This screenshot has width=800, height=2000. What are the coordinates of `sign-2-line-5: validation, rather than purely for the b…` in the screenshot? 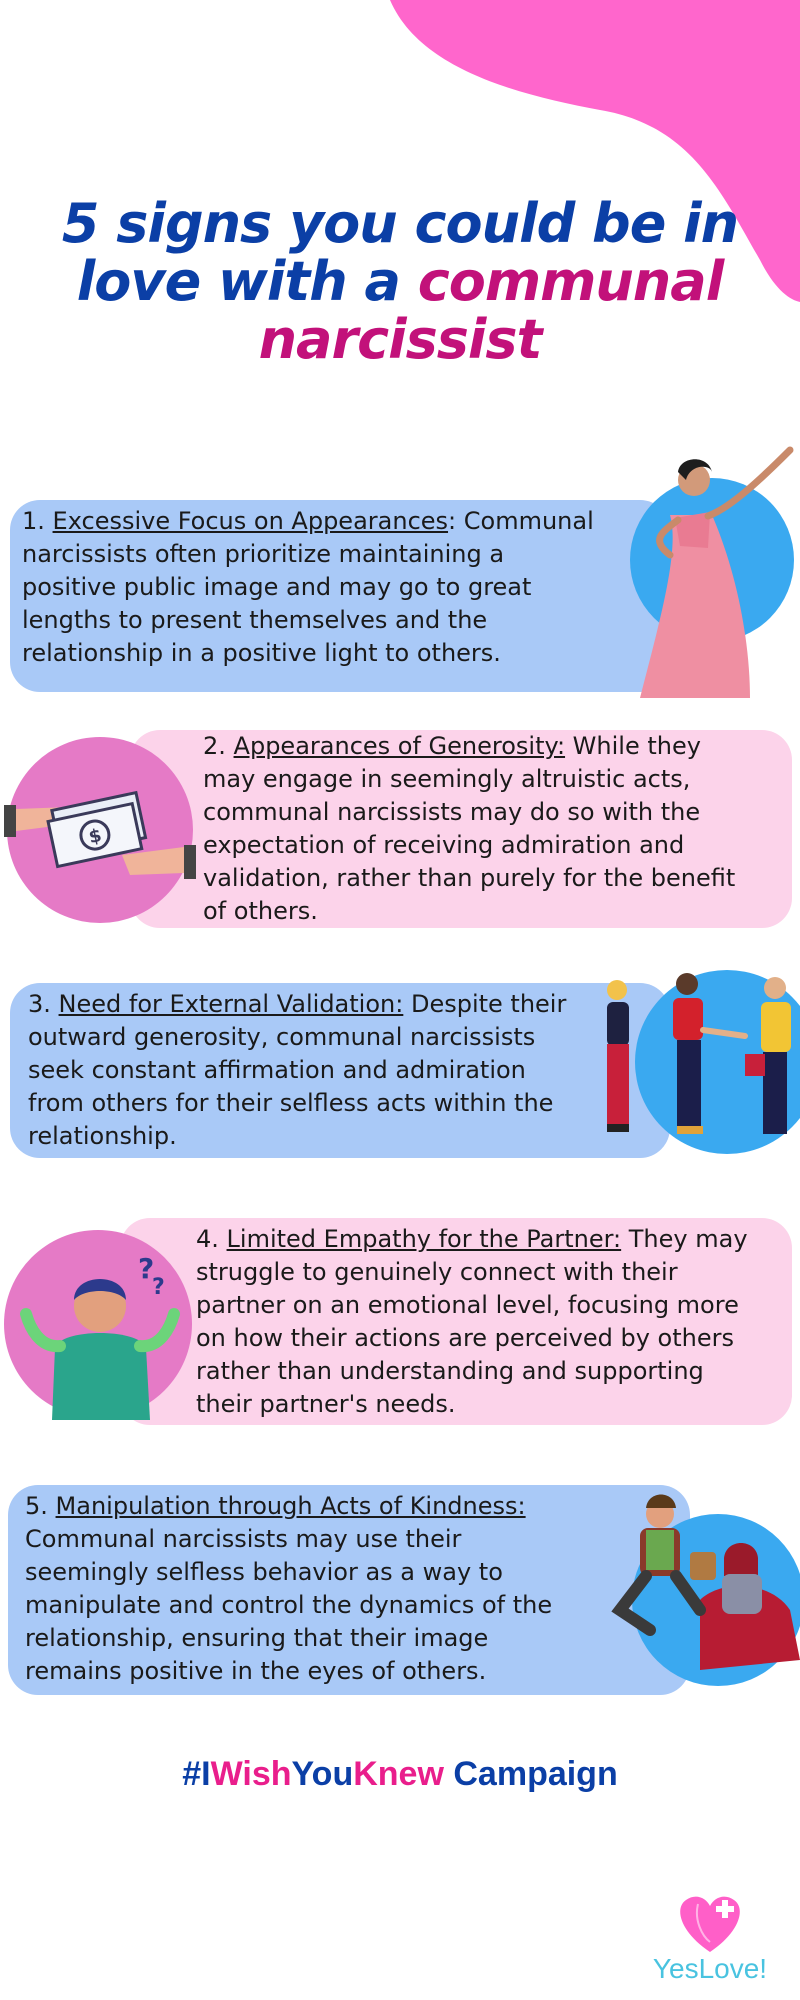 It's located at (469, 878).